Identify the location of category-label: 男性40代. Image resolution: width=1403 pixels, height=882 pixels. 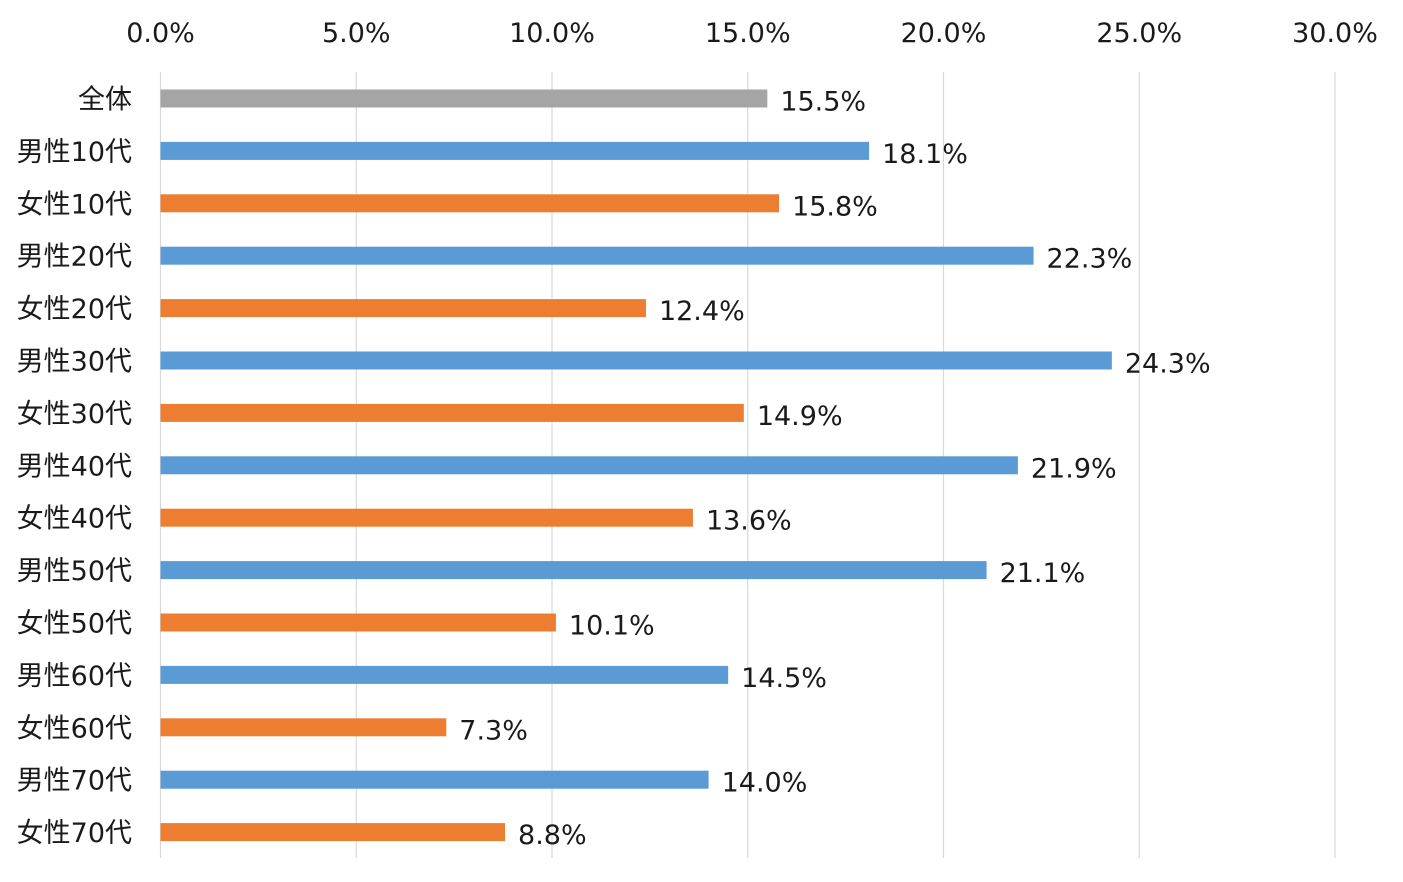
(74, 466).